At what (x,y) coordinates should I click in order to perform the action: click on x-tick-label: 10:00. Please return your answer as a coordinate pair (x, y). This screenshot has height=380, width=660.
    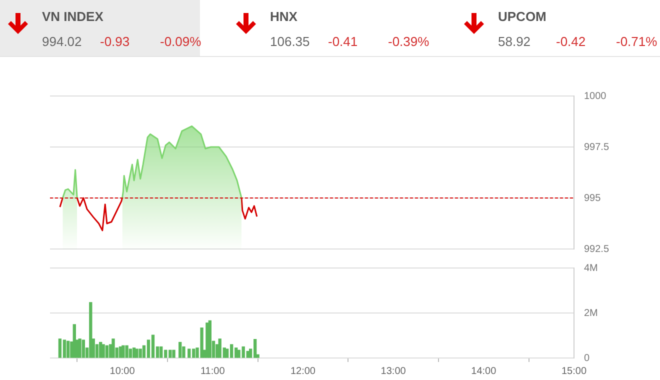
    Looking at the image, I should click on (123, 371).